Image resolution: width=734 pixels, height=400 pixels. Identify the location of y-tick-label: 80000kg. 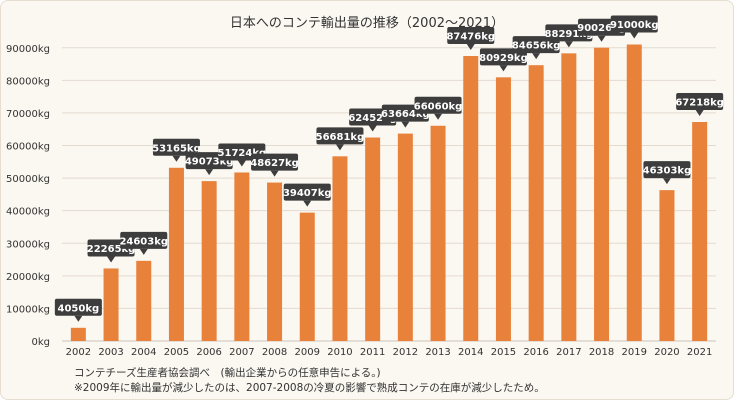
(28, 81).